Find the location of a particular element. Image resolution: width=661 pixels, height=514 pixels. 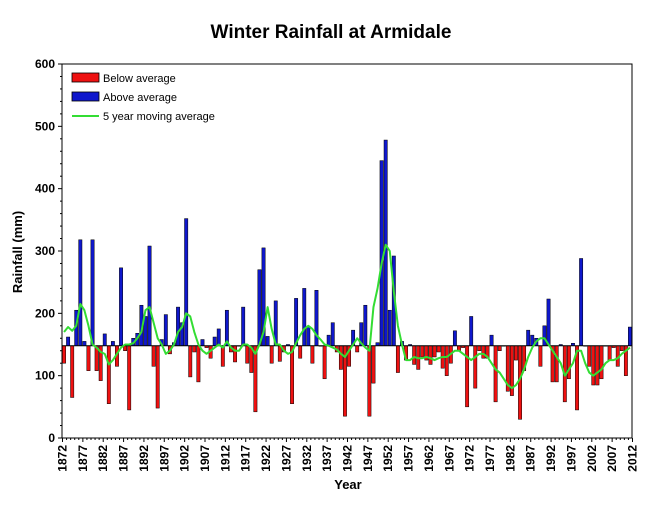

x-tick-label: 1962 is located at coordinates (429, 458).